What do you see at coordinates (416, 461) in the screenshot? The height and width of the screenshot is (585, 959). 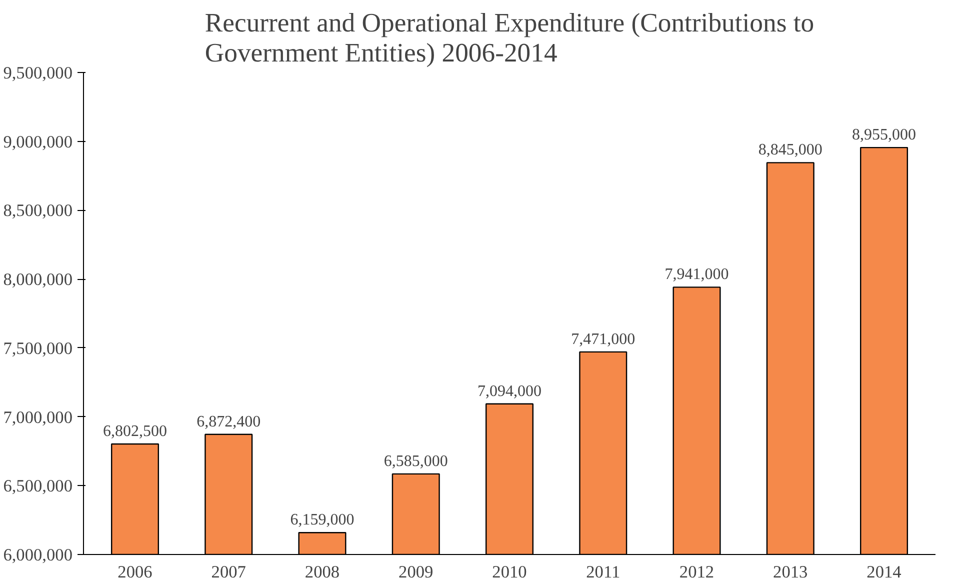 I see `data-label: 6,585,000` at bounding box center [416, 461].